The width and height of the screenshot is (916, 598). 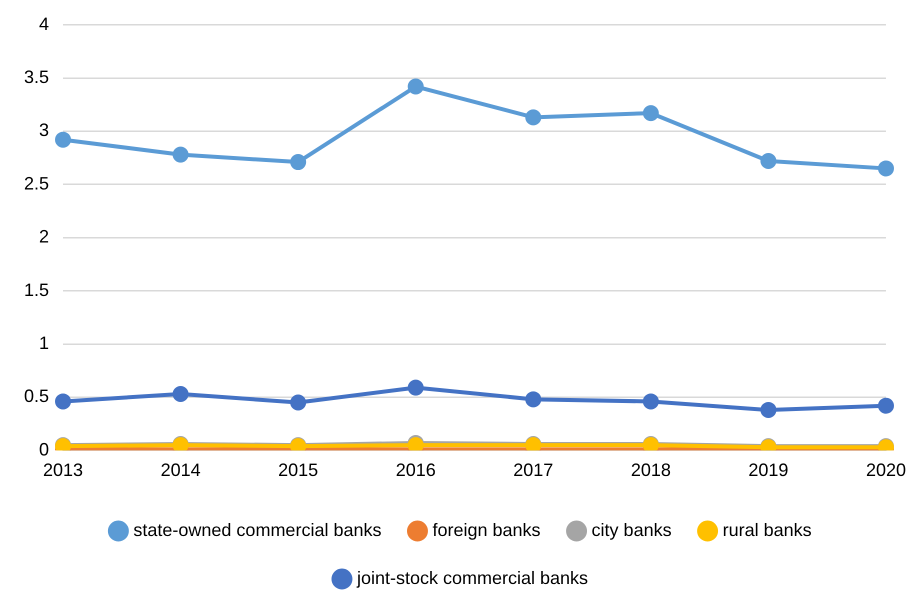 What do you see at coordinates (44, 342) in the screenshot?
I see `y-tick-label: 1` at bounding box center [44, 342].